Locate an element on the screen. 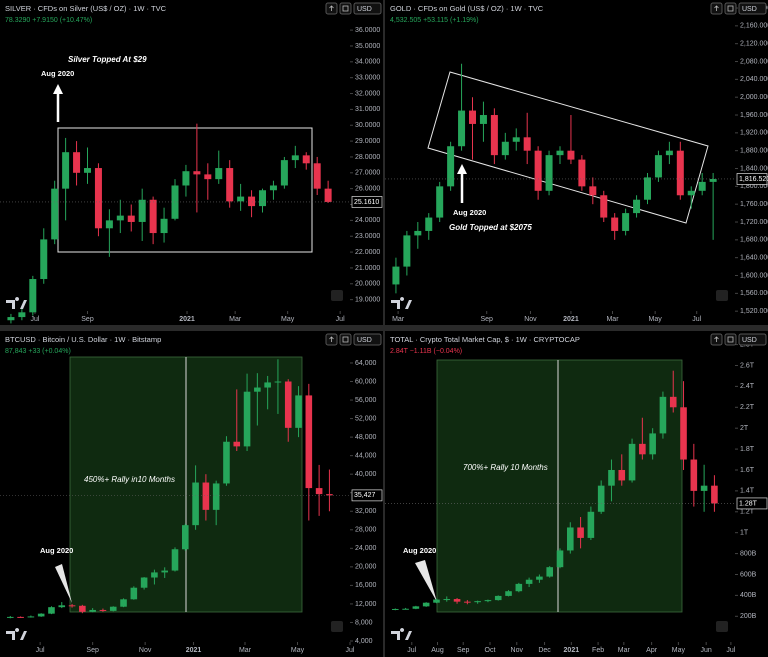  y-tick-label: 2,080.000 is located at coordinates (754, 61).